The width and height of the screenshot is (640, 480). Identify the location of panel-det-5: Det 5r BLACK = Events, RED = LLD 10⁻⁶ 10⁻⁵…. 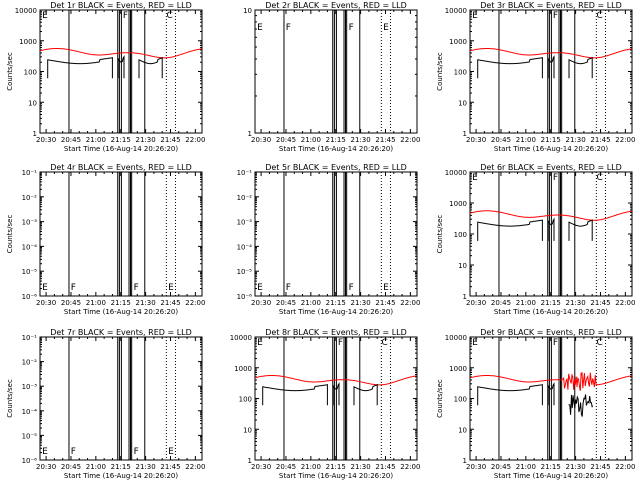
(329, 239).